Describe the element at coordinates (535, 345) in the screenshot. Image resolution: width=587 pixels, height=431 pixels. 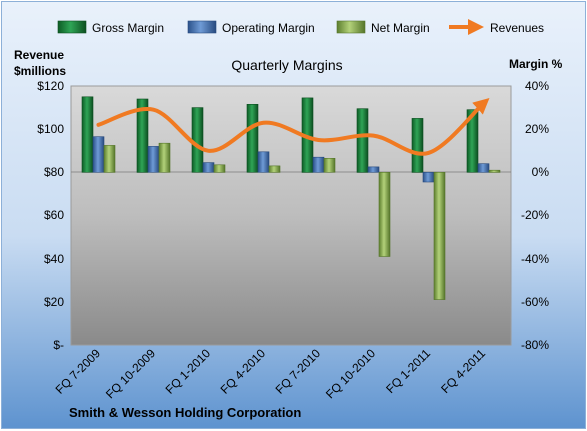
I see `right-tick-label: -80%` at that location.